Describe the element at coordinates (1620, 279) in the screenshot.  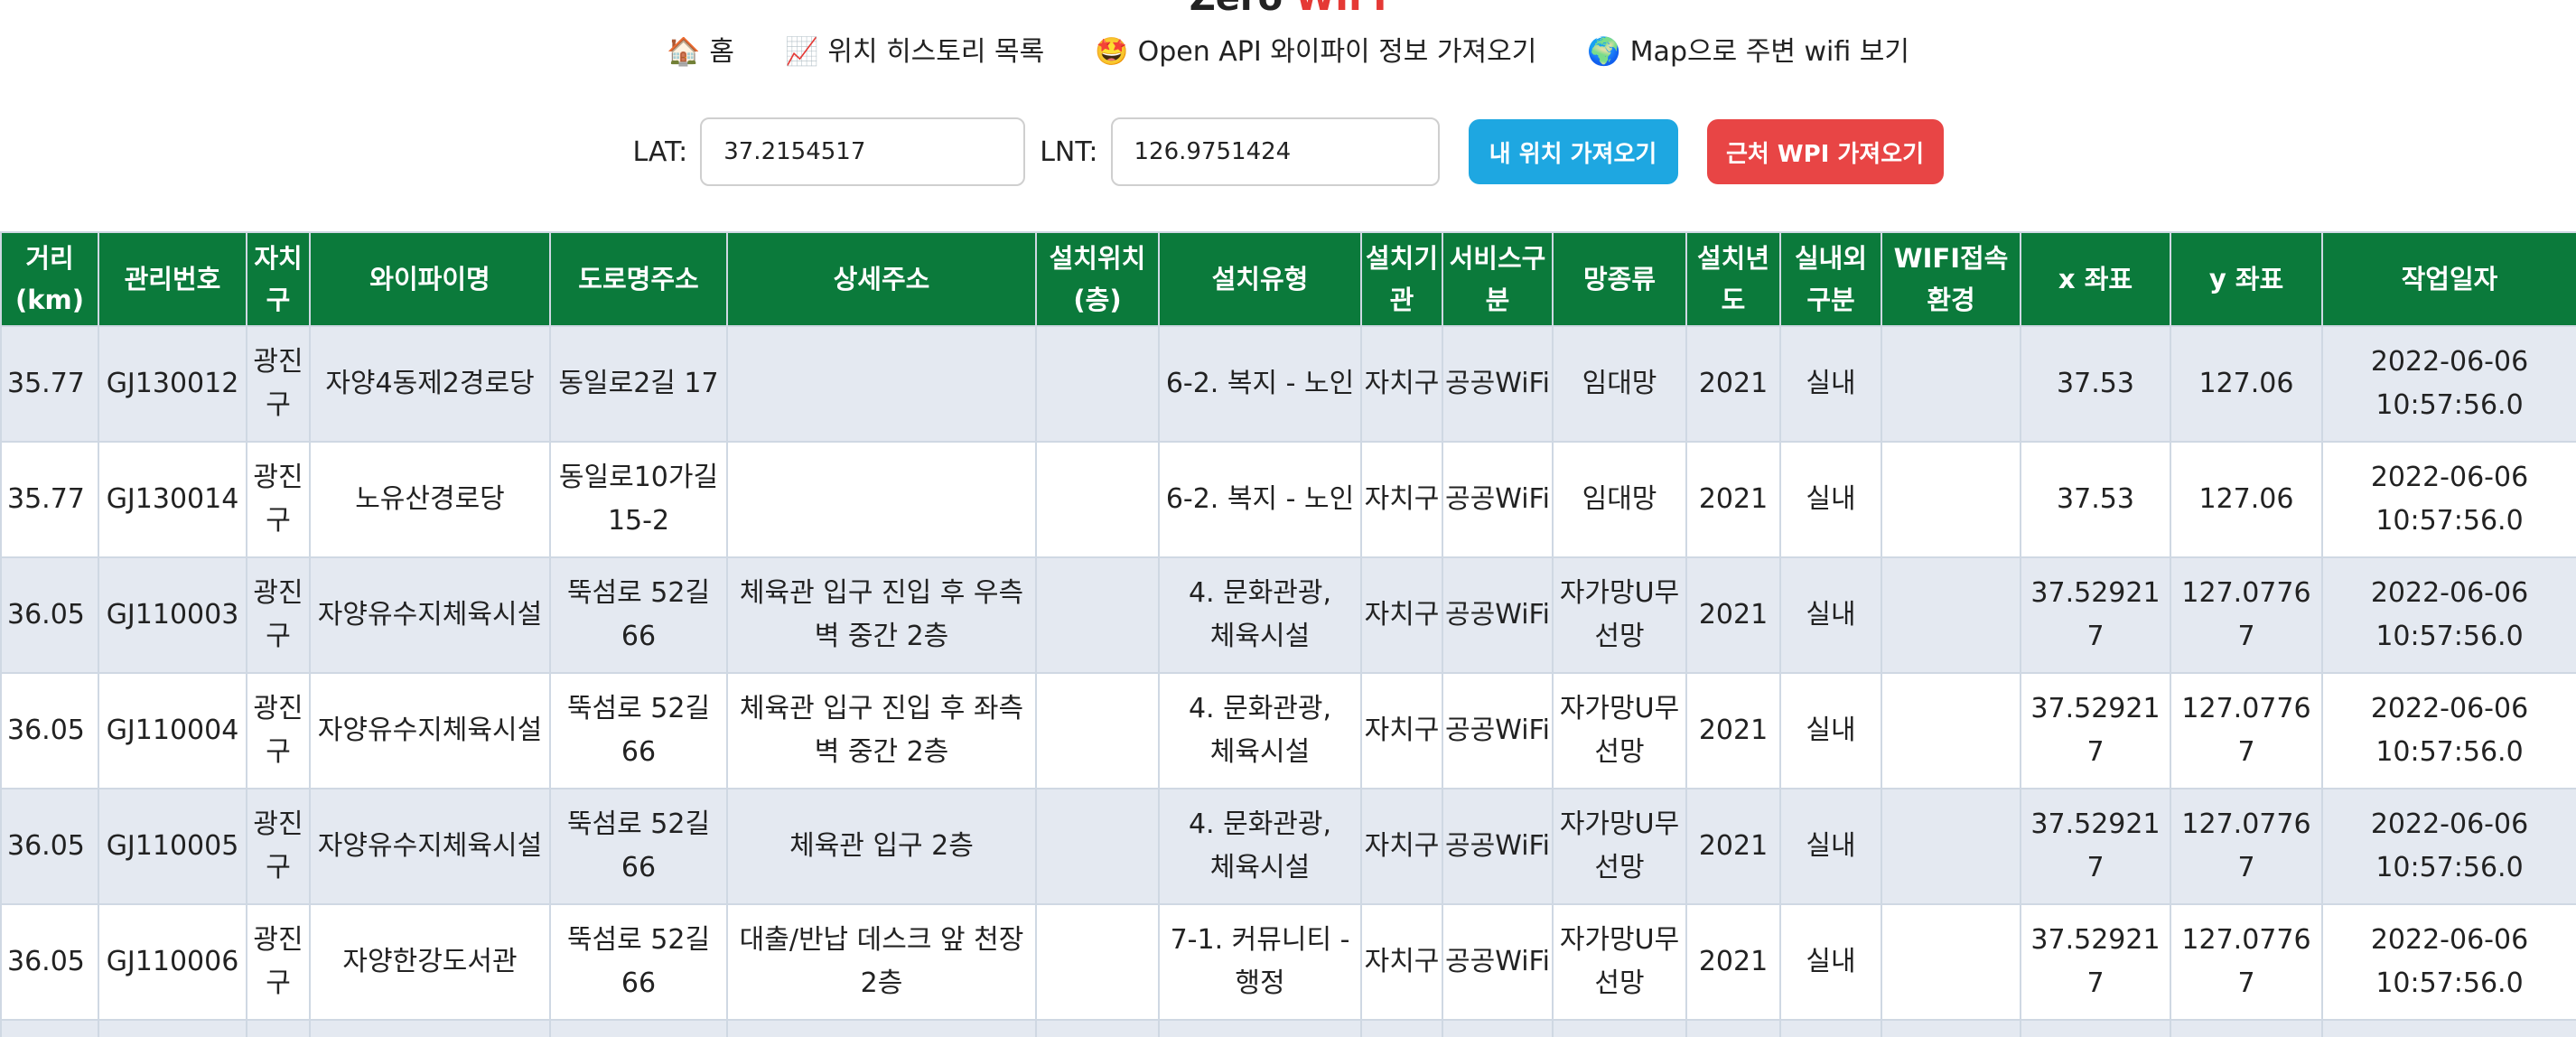
I see `col-network-type: 망종류` at that location.